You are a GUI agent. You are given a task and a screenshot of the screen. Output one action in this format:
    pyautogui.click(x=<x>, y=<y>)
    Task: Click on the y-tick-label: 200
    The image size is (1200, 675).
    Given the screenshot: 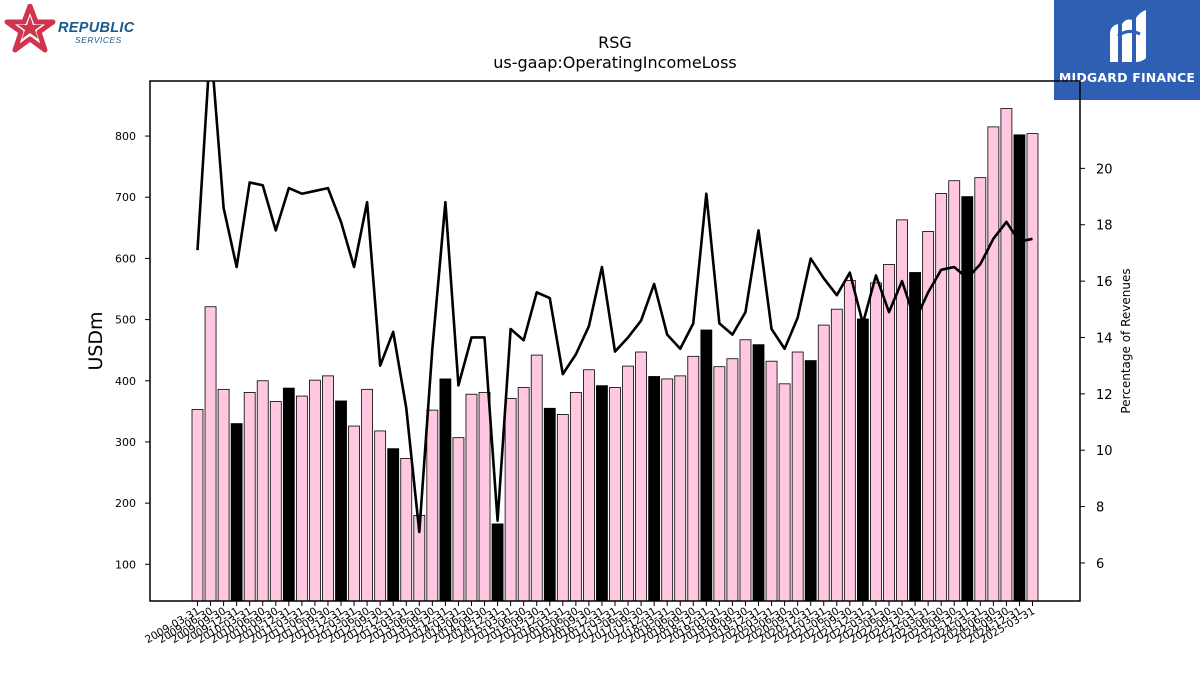 What is the action you would take?
    pyautogui.click(x=125, y=503)
    